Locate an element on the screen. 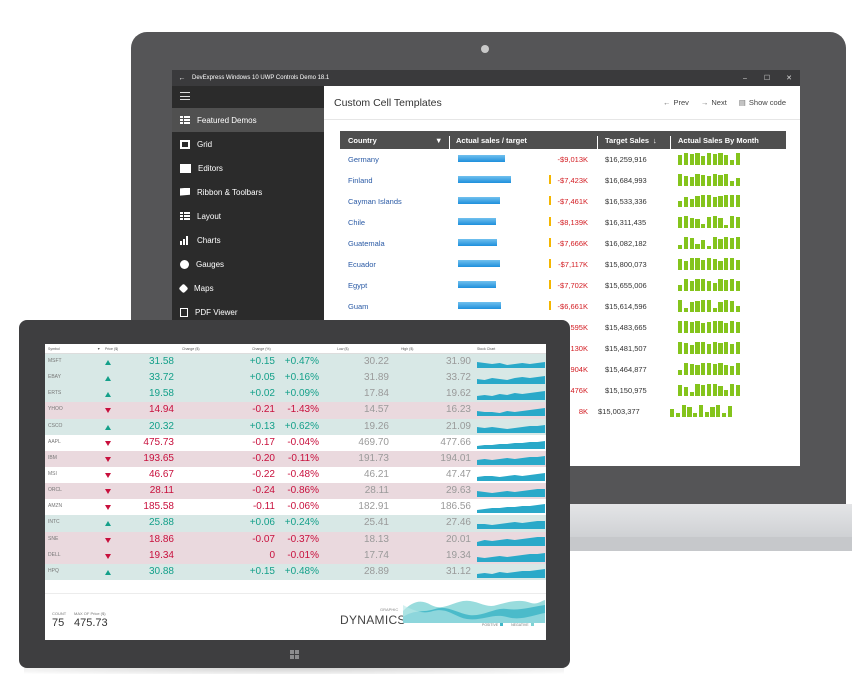 Image resolution: width=852 pixels, height=680 pixels. grid-row: Guam -$6,661K $15,614,596 is located at coordinates (563, 306).